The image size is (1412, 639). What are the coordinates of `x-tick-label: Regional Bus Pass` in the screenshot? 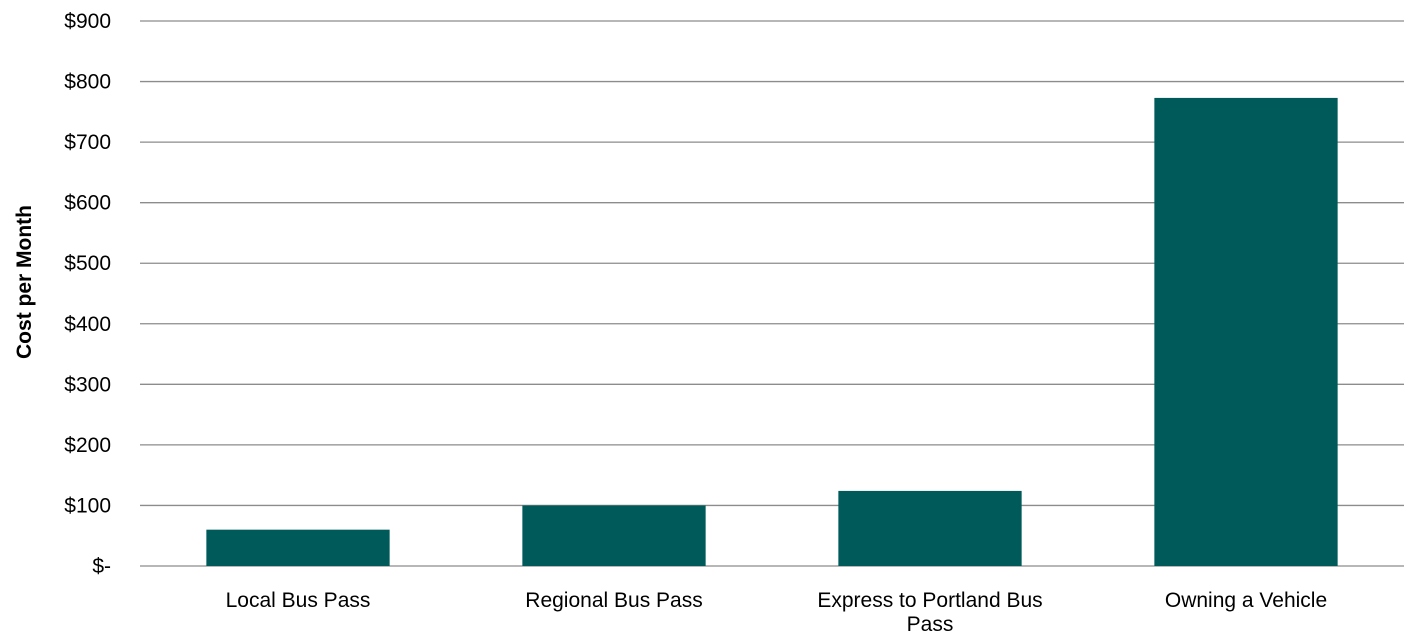 It's located at (613, 600).